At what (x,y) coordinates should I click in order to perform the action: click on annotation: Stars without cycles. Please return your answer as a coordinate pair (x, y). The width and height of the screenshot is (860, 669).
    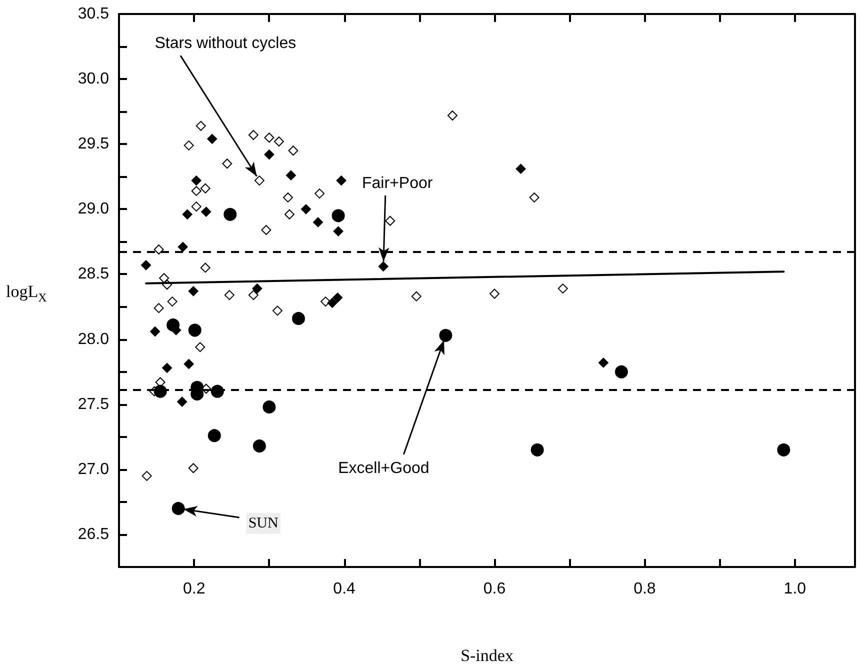
    Looking at the image, I should click on (225, 43).